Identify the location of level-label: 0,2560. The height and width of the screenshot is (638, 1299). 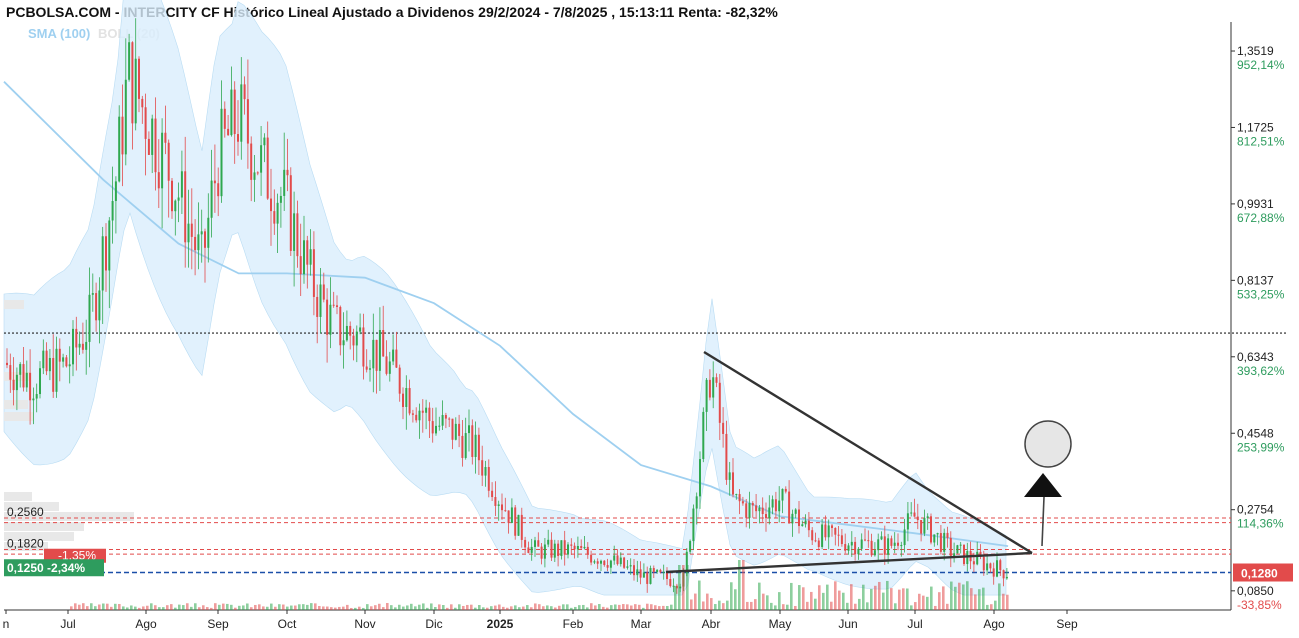
(25, 512).